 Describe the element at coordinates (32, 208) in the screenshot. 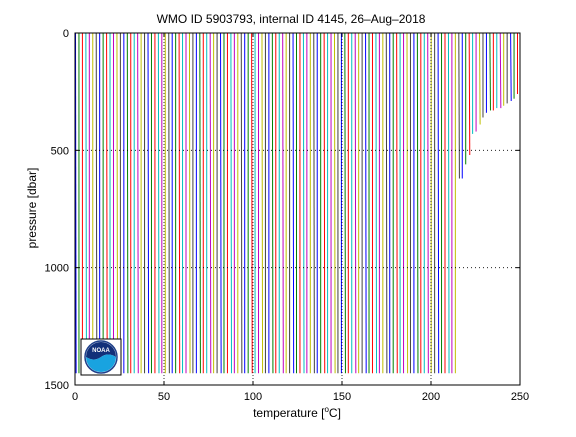

I see `y-axis-label: pressure [dbar]` at that location.